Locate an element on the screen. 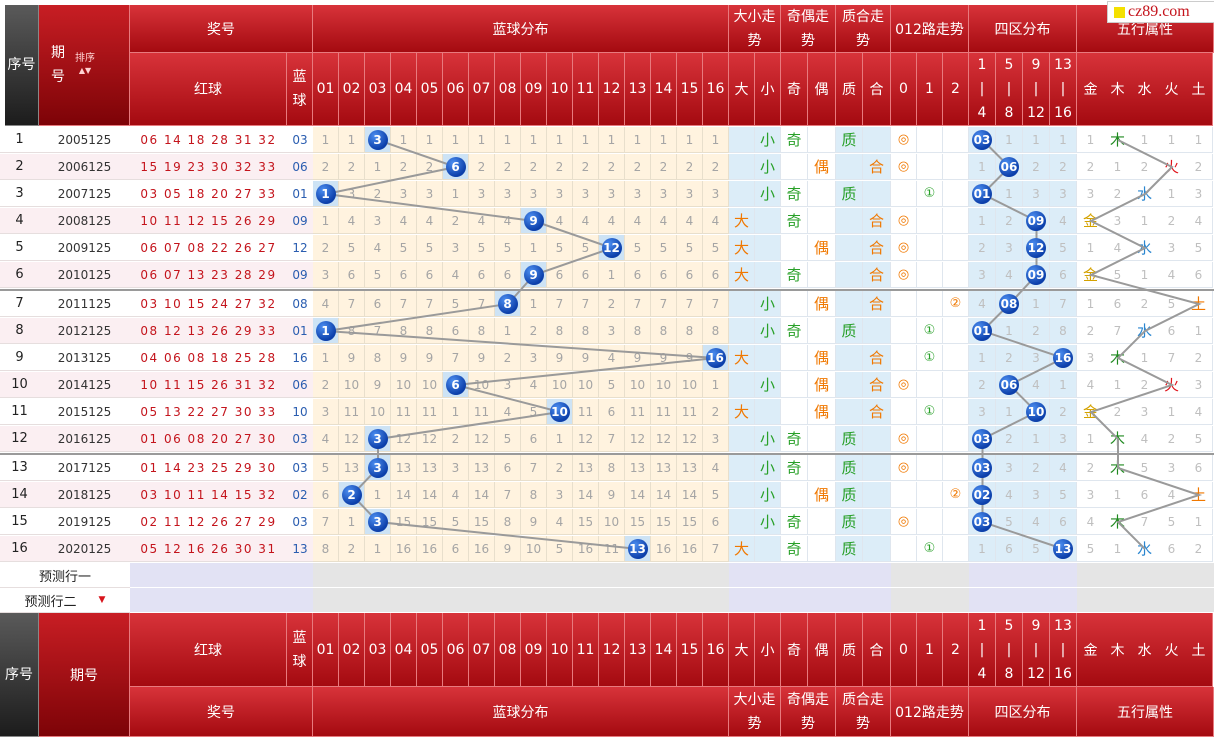 The width and height of the screenshot is (1214, 737). zone-col-part: 4 is located at coordinates (982, 673).